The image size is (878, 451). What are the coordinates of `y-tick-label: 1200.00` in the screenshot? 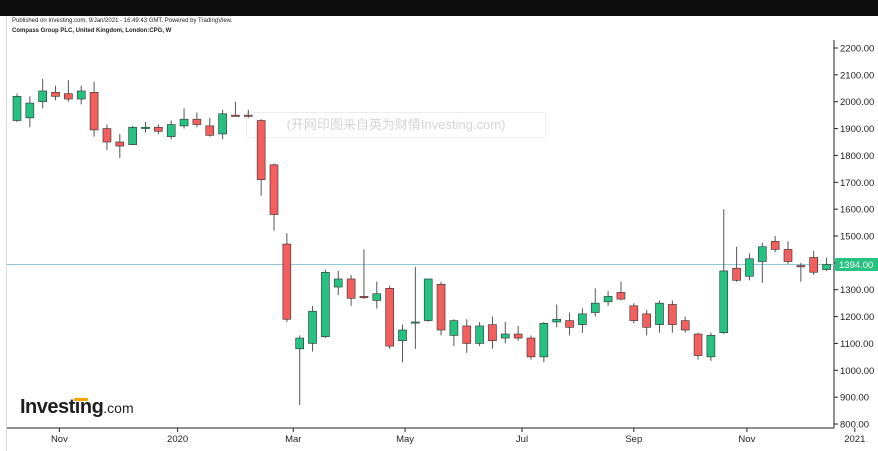 It's located at (857, 317).